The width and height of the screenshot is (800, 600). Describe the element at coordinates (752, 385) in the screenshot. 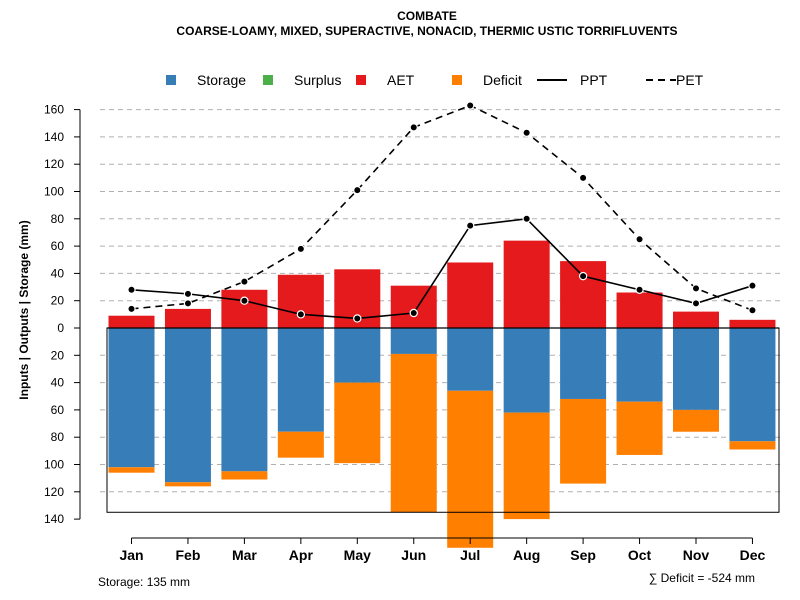

I see `storage-bar-dec` at that location.